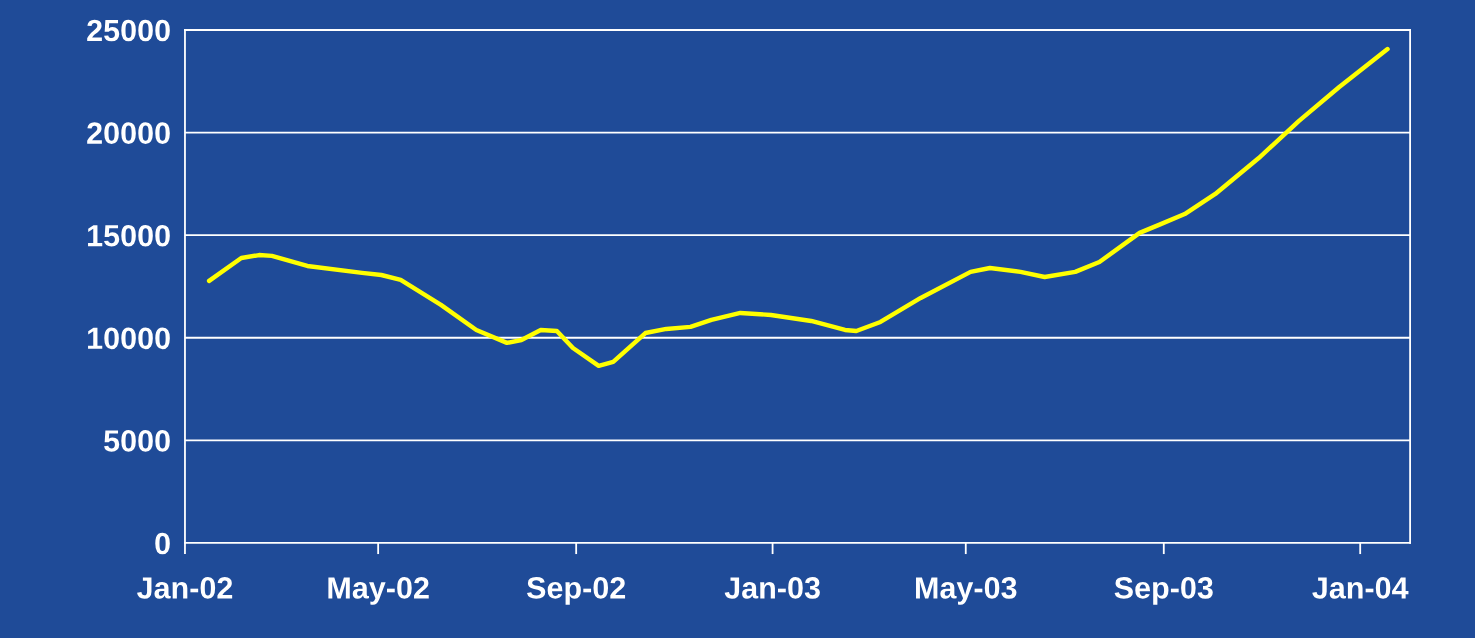  What do you see at coordinates (137, 441) in the screenshot?
I see `y-tick-label: 5000` at bounding box center [137, 441].